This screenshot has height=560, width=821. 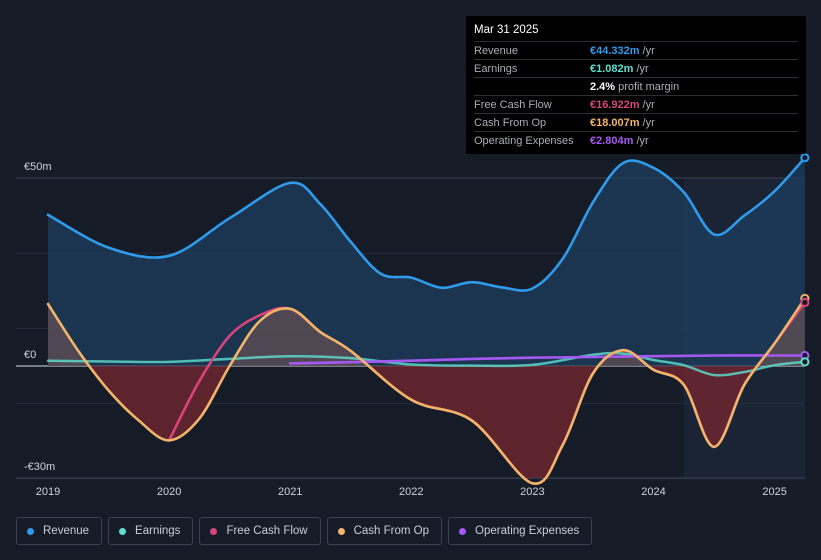 What do you see at coordinates (527, 531) in the screenshot?
I see `legend-label: Operating Expenses` at bounding box center [527, 531].